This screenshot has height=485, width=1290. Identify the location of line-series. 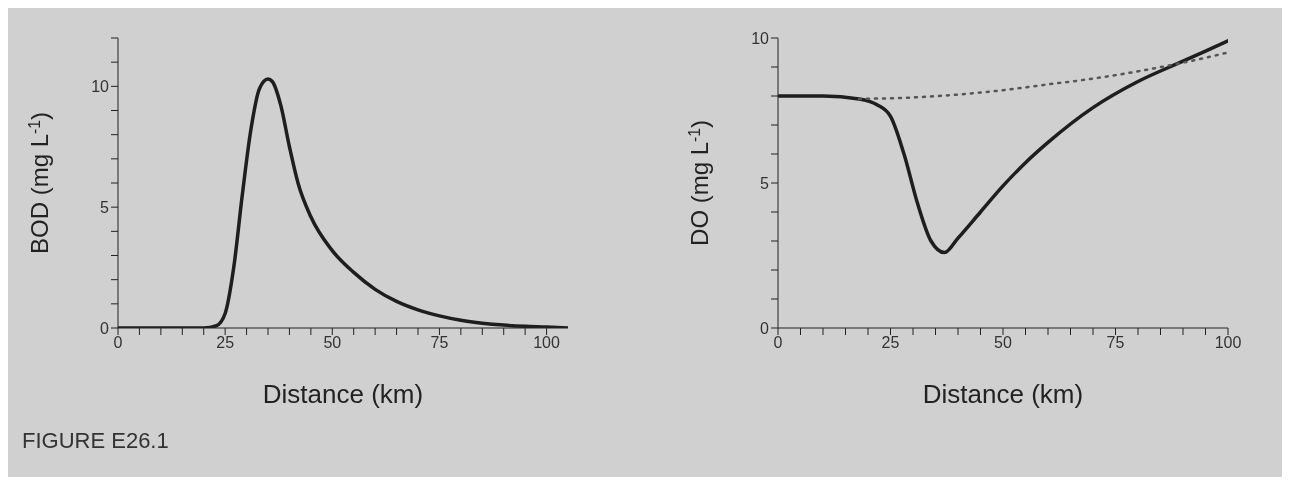
(1042, 76).